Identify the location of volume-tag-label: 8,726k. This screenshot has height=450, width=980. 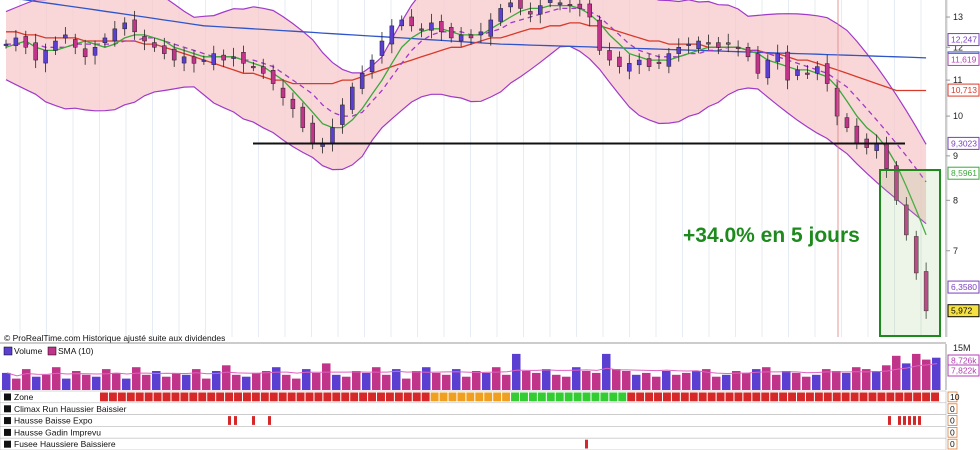
(964, 361).